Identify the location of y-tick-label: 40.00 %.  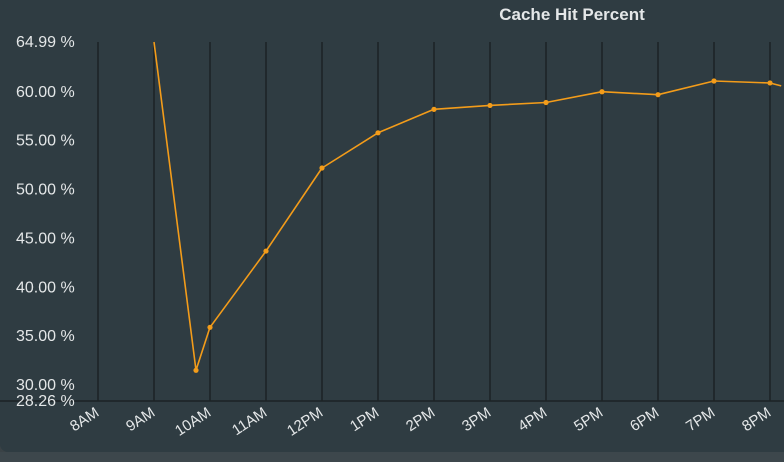
(45, 287).